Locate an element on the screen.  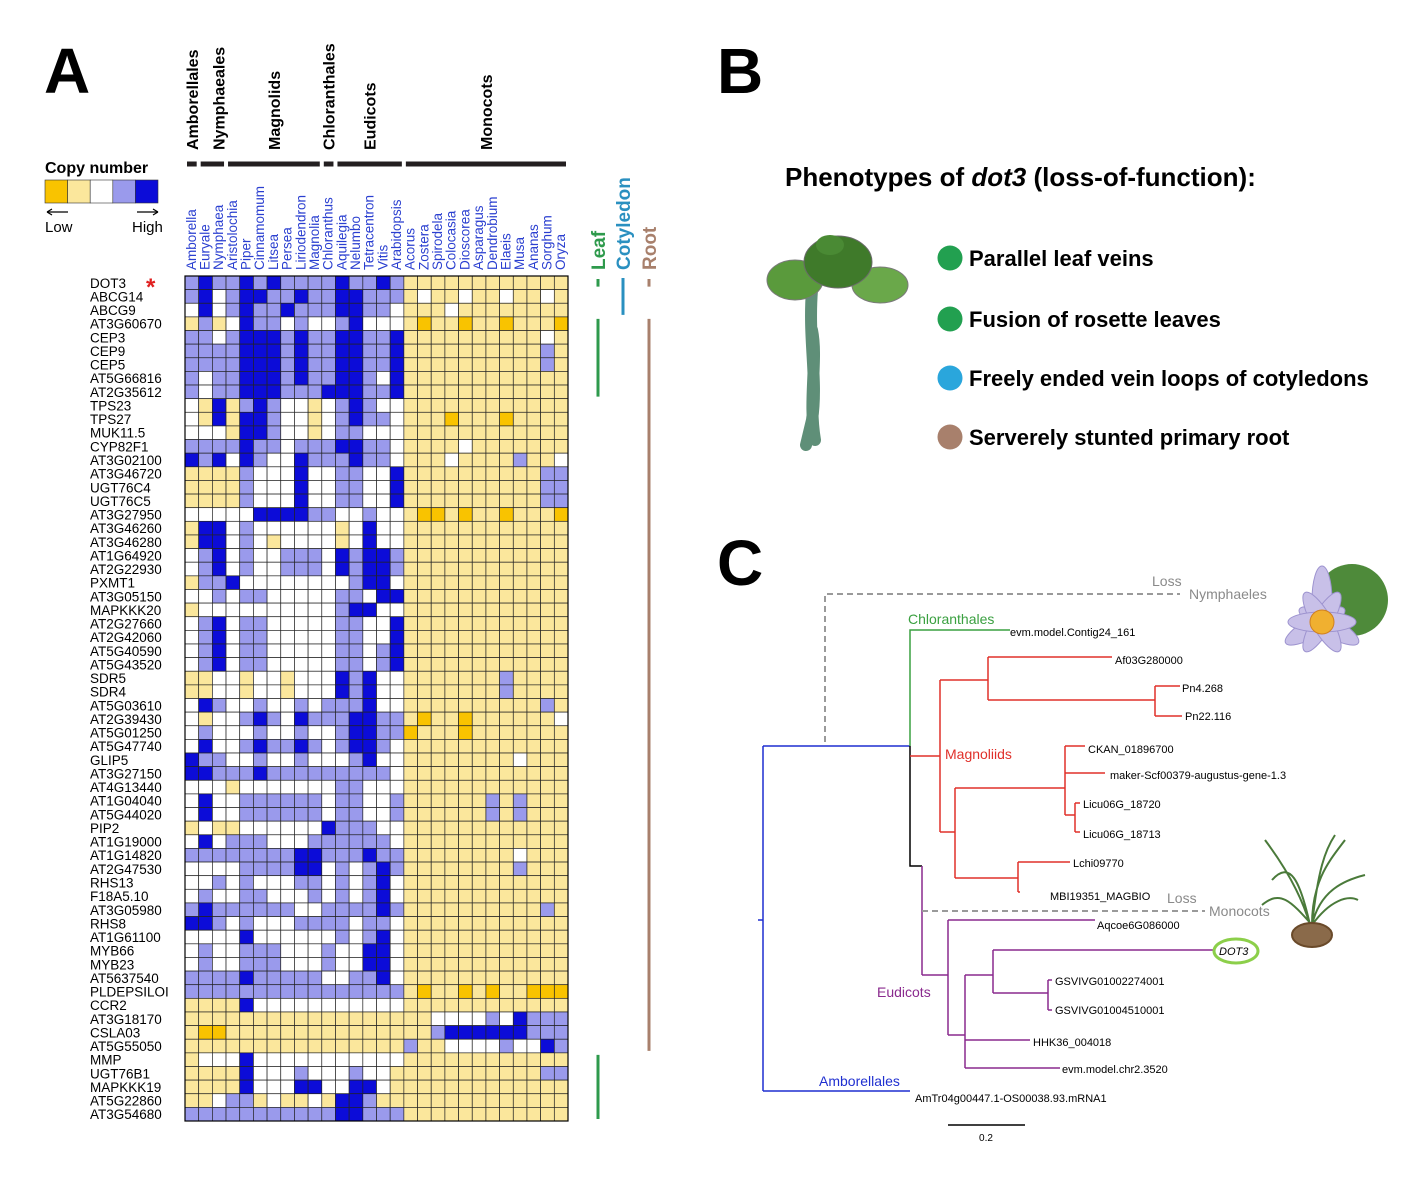
roots is located at coordinates (1312, 935).